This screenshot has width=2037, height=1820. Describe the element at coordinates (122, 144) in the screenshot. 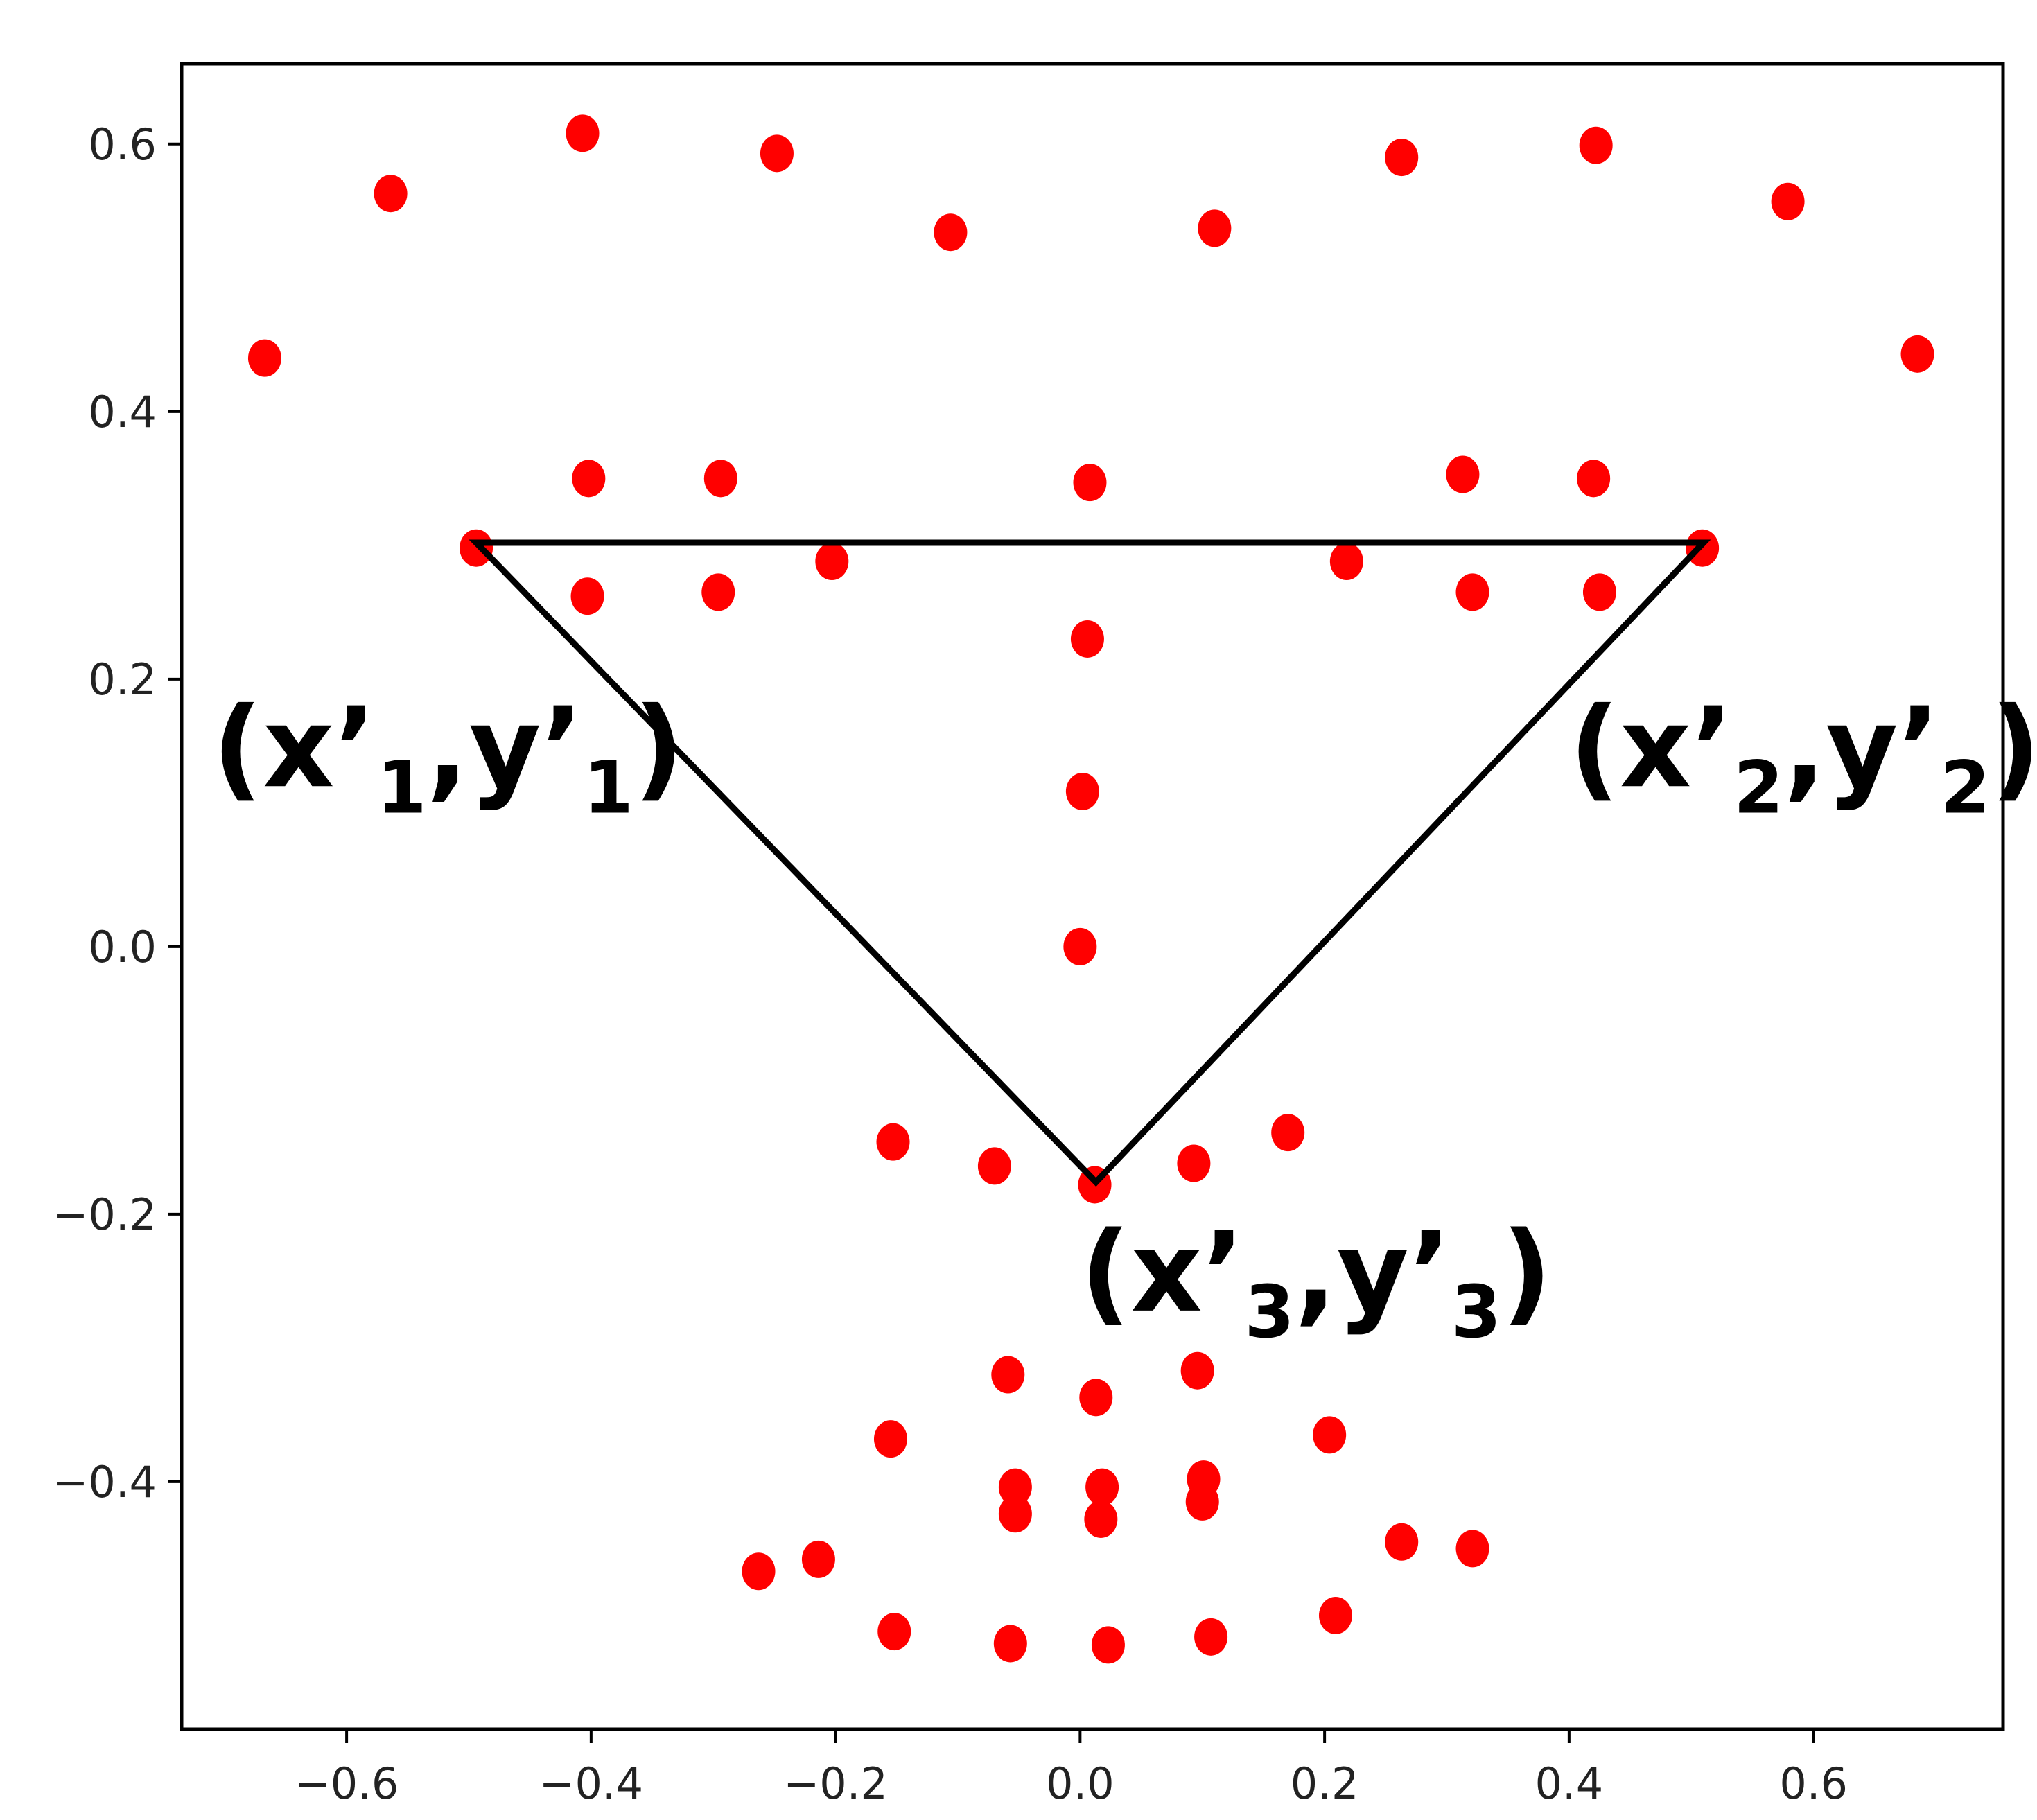

I see `y-tick-label: 0.6` at that location.